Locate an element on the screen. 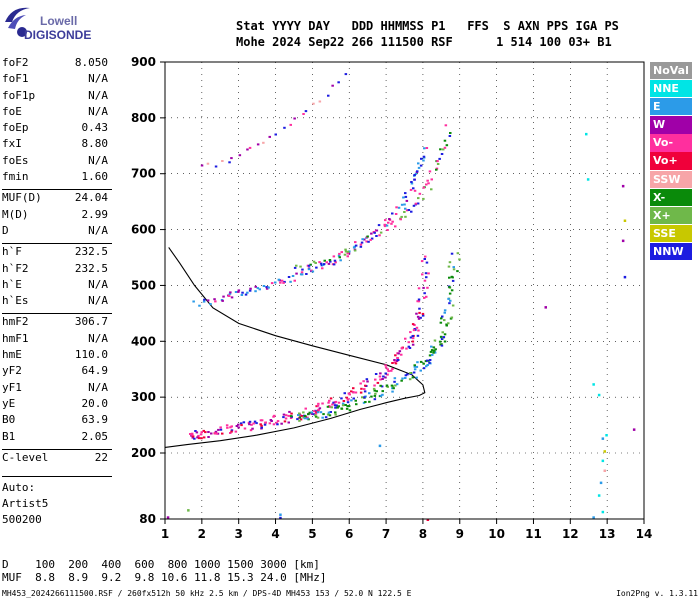 This screenshot has height=600, width=700. param-label: MUF(D) is located at coordinates (22, 198).